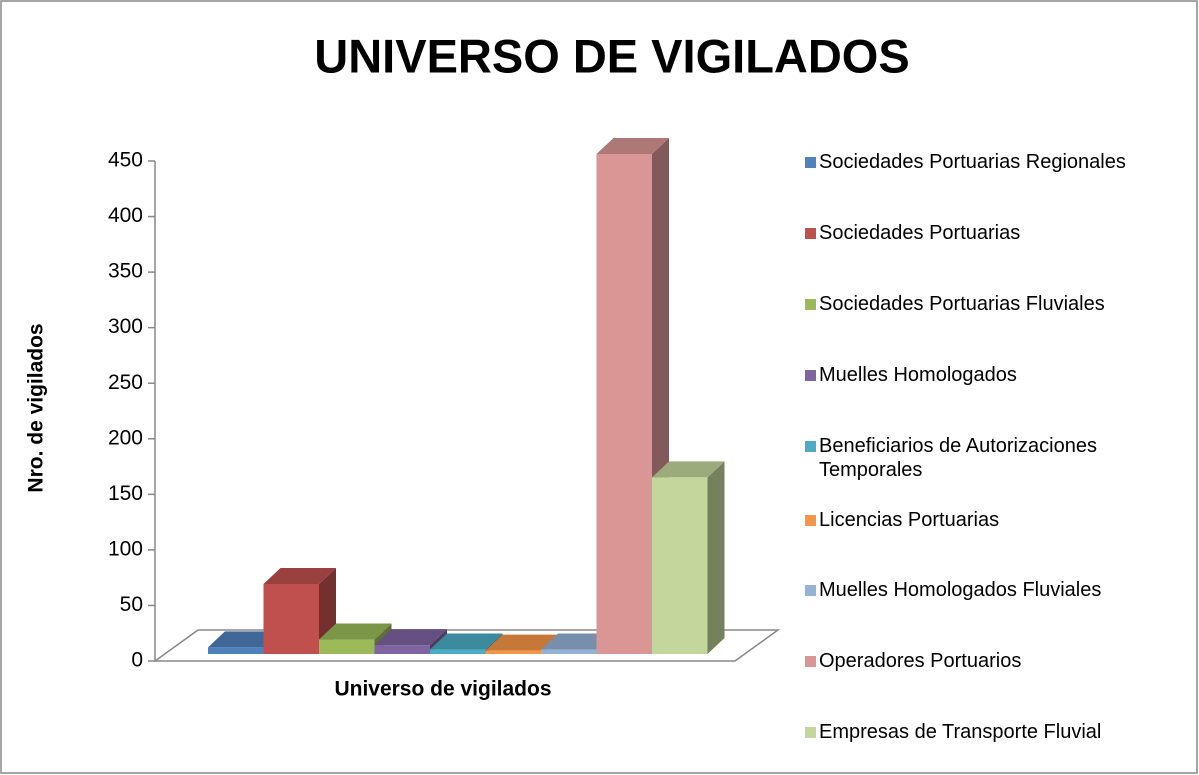  I want to click on legend-item: Sociedades Portuarias Fluviales, so click(993, 304).